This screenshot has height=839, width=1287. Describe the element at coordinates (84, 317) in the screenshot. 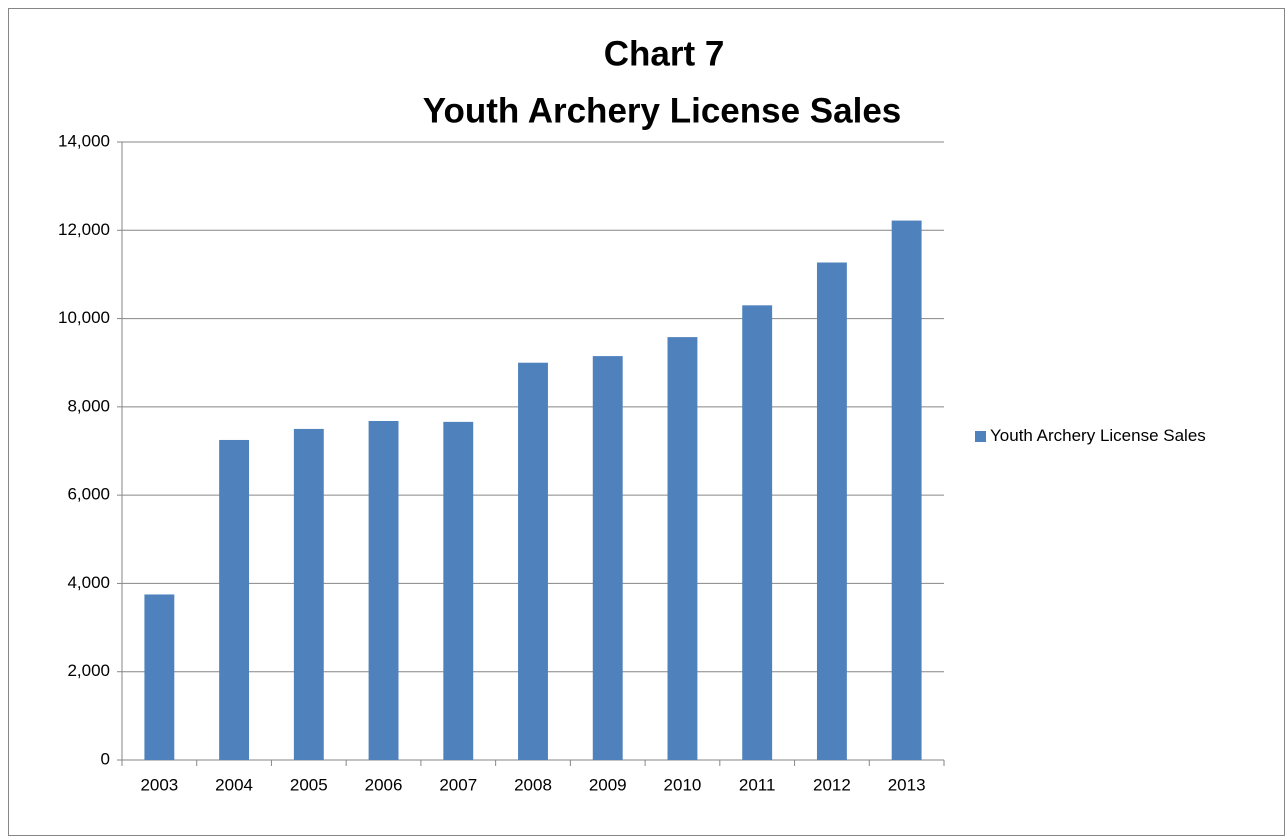

I see `y-tick-label: 10,000` at that location.